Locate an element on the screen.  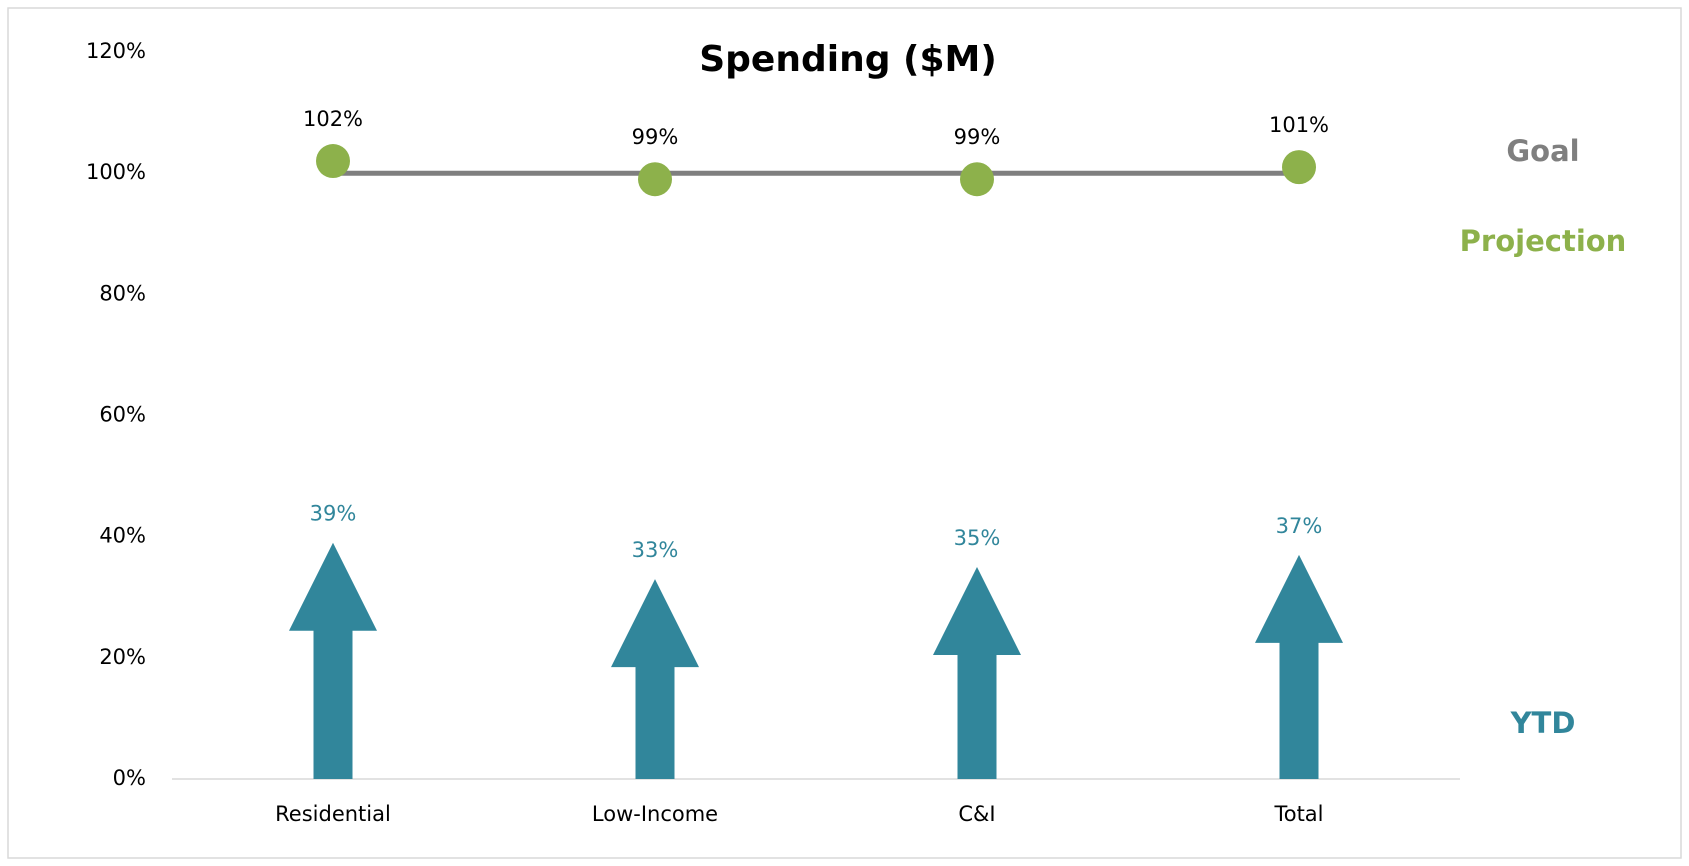
legend-label: Goal is located at coordinates (1542, 151).